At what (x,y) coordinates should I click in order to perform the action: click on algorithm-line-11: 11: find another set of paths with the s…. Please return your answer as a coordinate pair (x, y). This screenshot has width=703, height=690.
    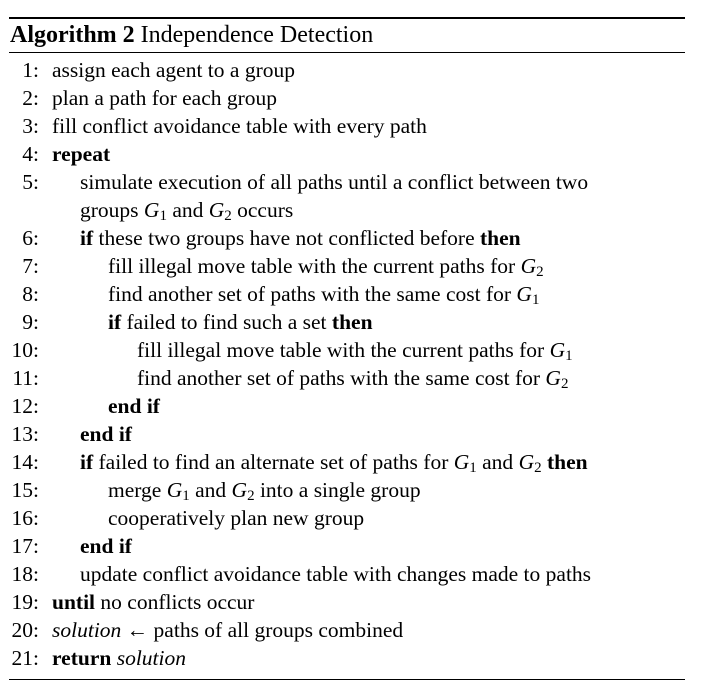
    Looking at the image, I should click on (347, 378).